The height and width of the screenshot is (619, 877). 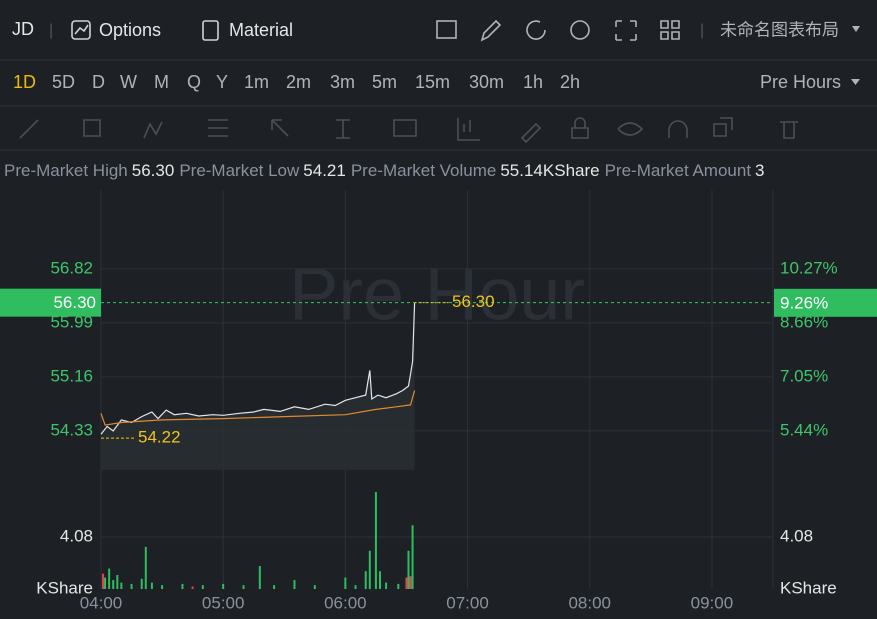 I want to click on x-tick-label: 06:00, so click(x=345, y=602).